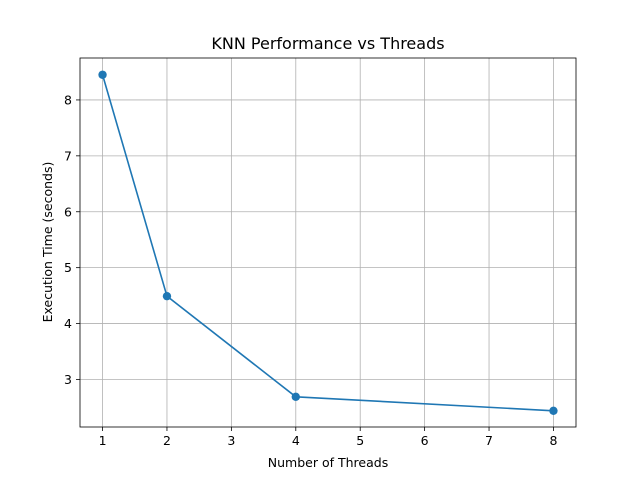 The height and width of the screenshot is (480, 640). I want to click on x-tick-label: 6, so click(425, 440).